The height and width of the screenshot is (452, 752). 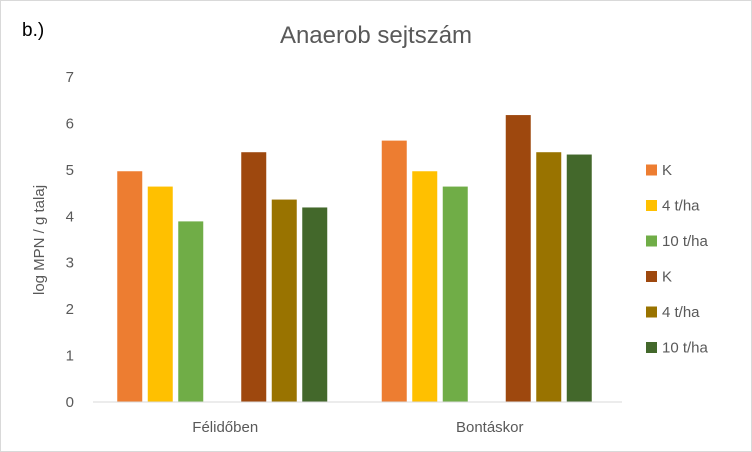 I want to click on x-tick-label: Félidőben, so click(x=225, y=427).